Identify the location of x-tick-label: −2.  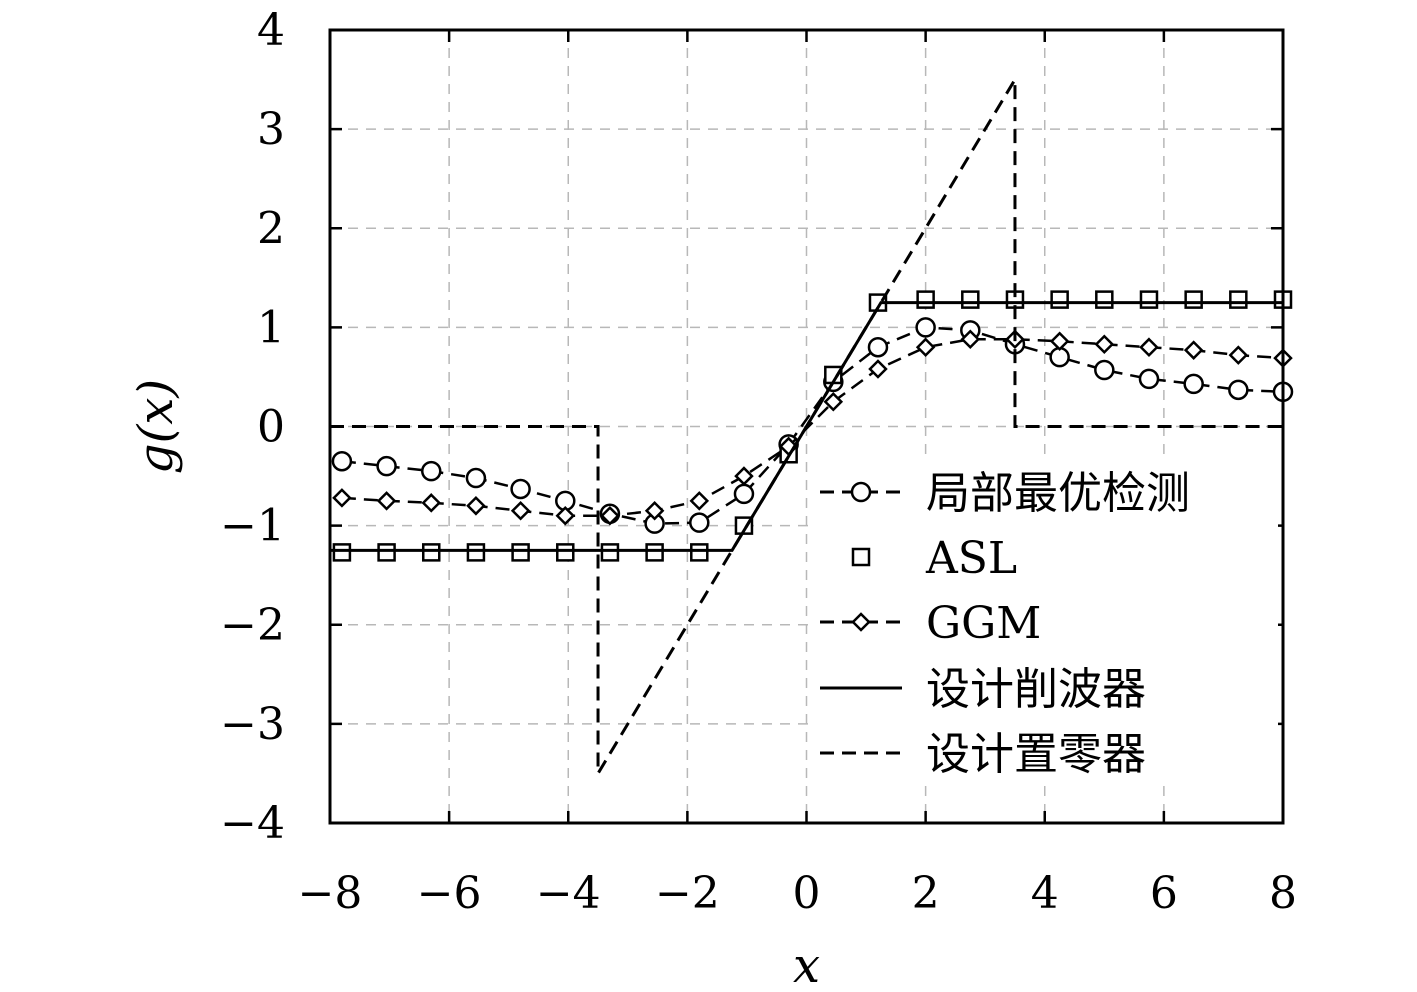
(687, 893).